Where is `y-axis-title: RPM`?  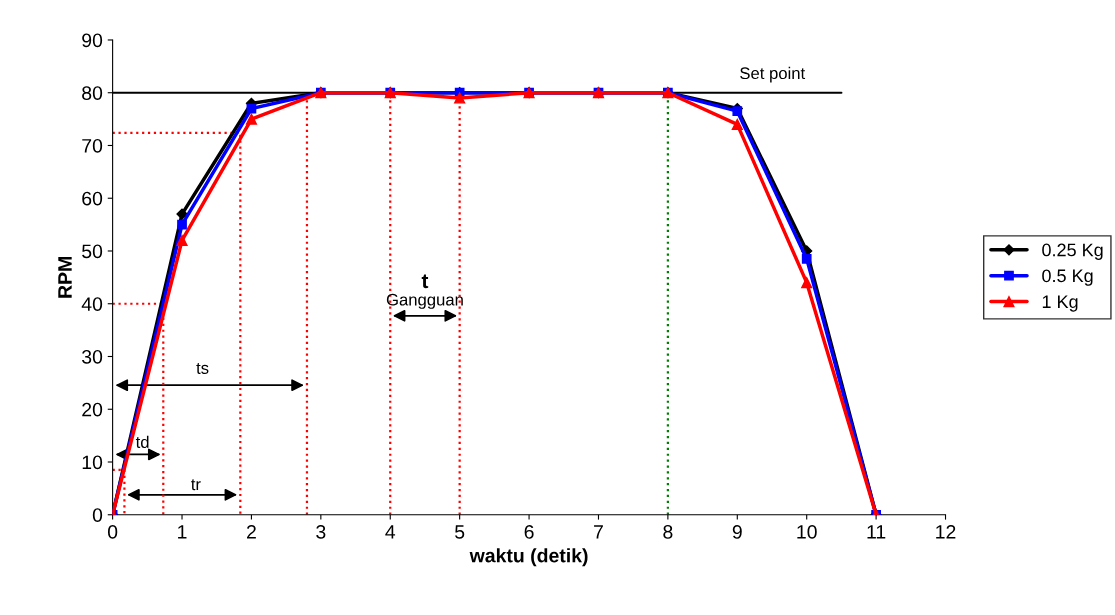
y-axis-title: RPM is located at coordinates (65, 277).